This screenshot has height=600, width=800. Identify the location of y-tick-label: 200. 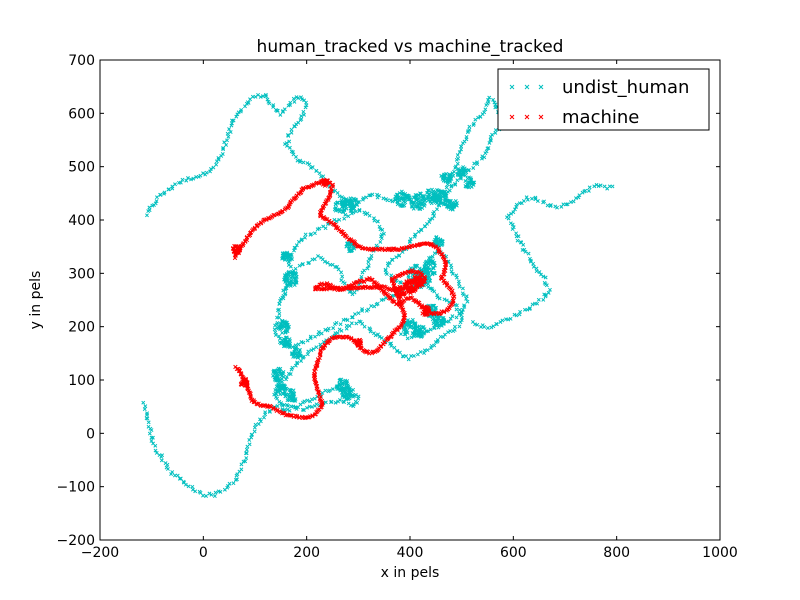
(81, 328).